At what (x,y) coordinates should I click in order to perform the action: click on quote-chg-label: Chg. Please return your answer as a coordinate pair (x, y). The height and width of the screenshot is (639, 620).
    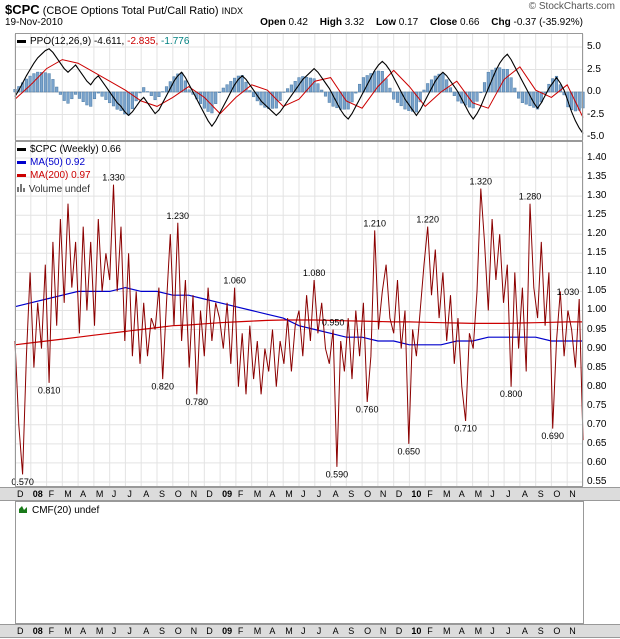
    Looking at the image, I should click on (501, 22).